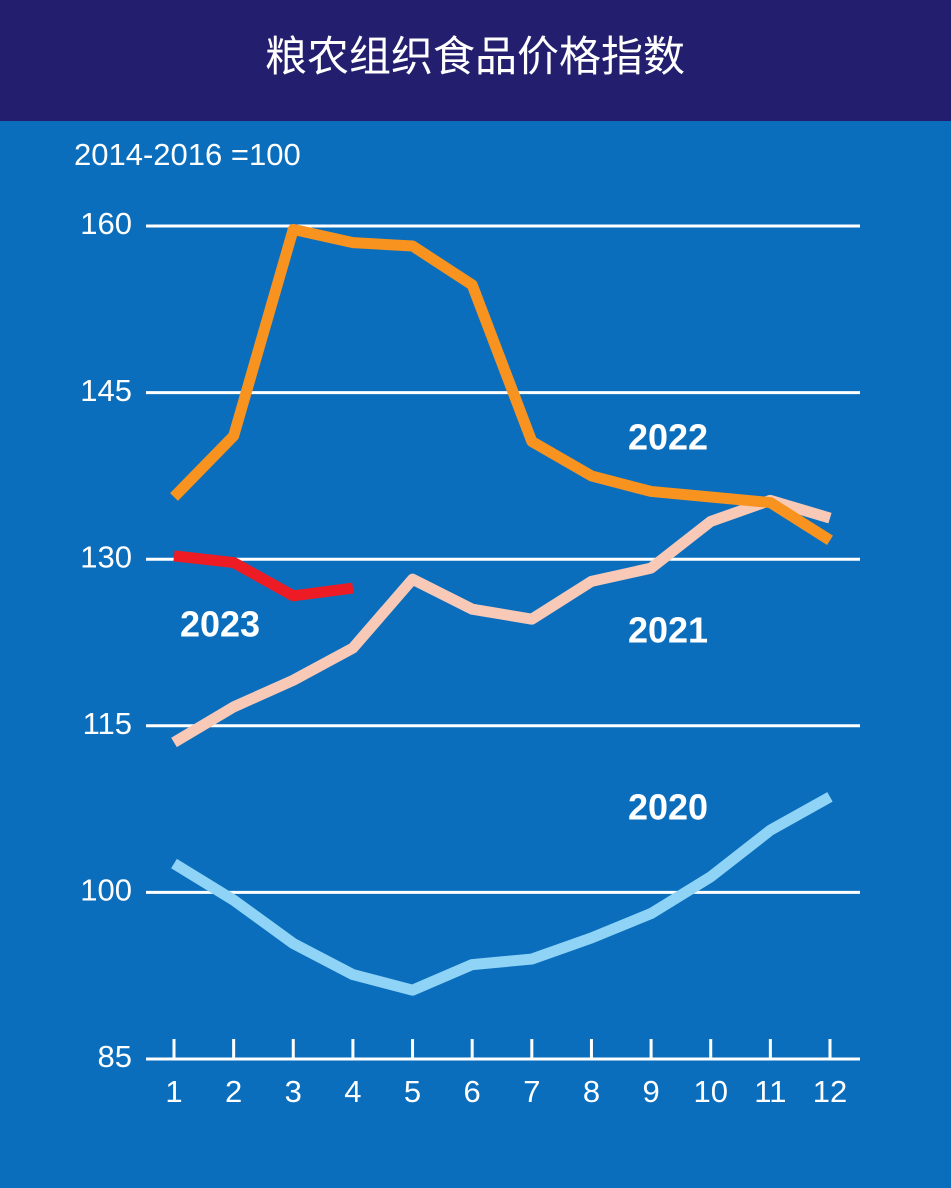  Describe the element at coordinates (710, 1091) in the screenshot. I see `x-tick-label: 10` at that location.